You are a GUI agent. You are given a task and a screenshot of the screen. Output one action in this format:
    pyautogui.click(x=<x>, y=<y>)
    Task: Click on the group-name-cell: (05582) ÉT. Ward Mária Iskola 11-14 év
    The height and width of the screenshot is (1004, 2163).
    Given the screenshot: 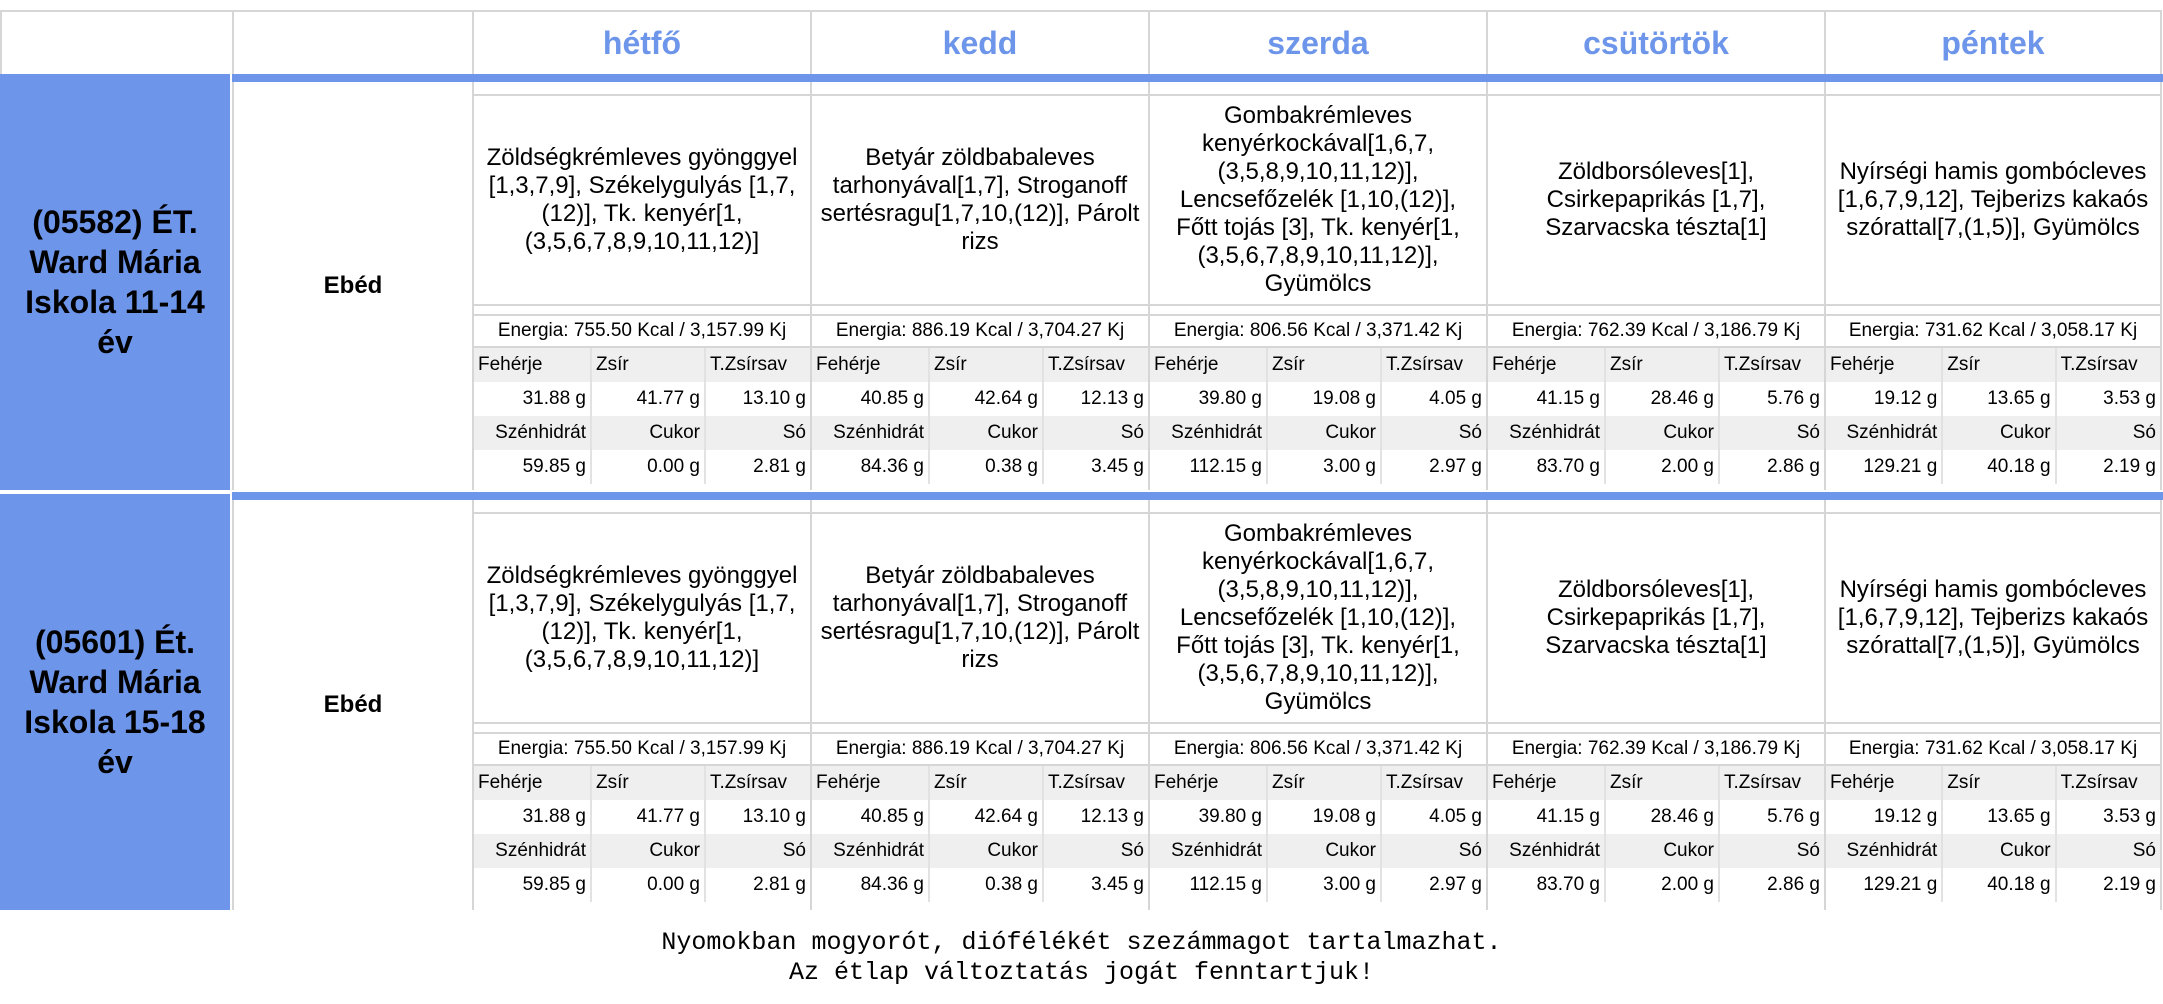 What is the action you would take?
    pyautogui.click(x=115, y=282)
    